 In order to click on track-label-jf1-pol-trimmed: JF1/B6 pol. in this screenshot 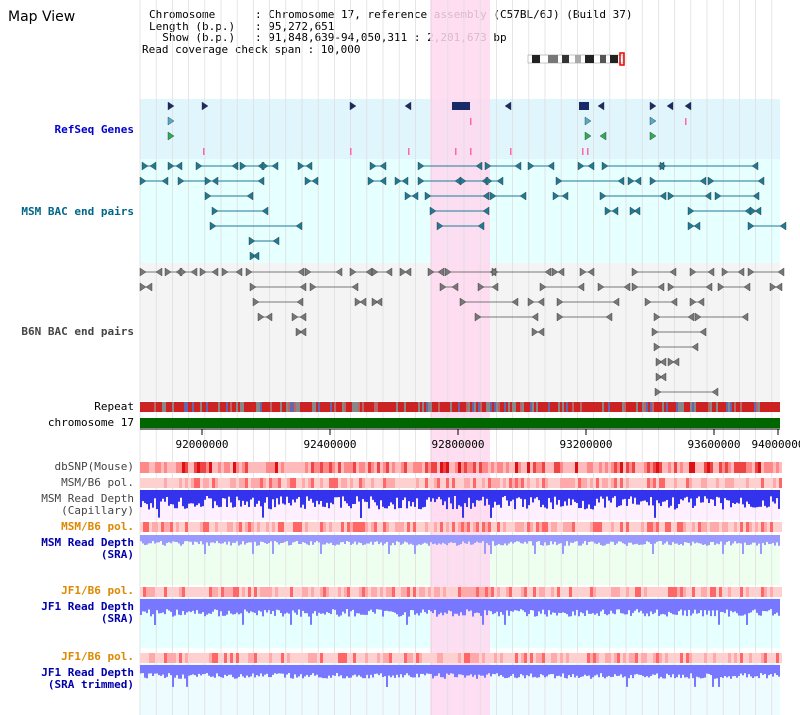, I will do `click(97, 656)`.